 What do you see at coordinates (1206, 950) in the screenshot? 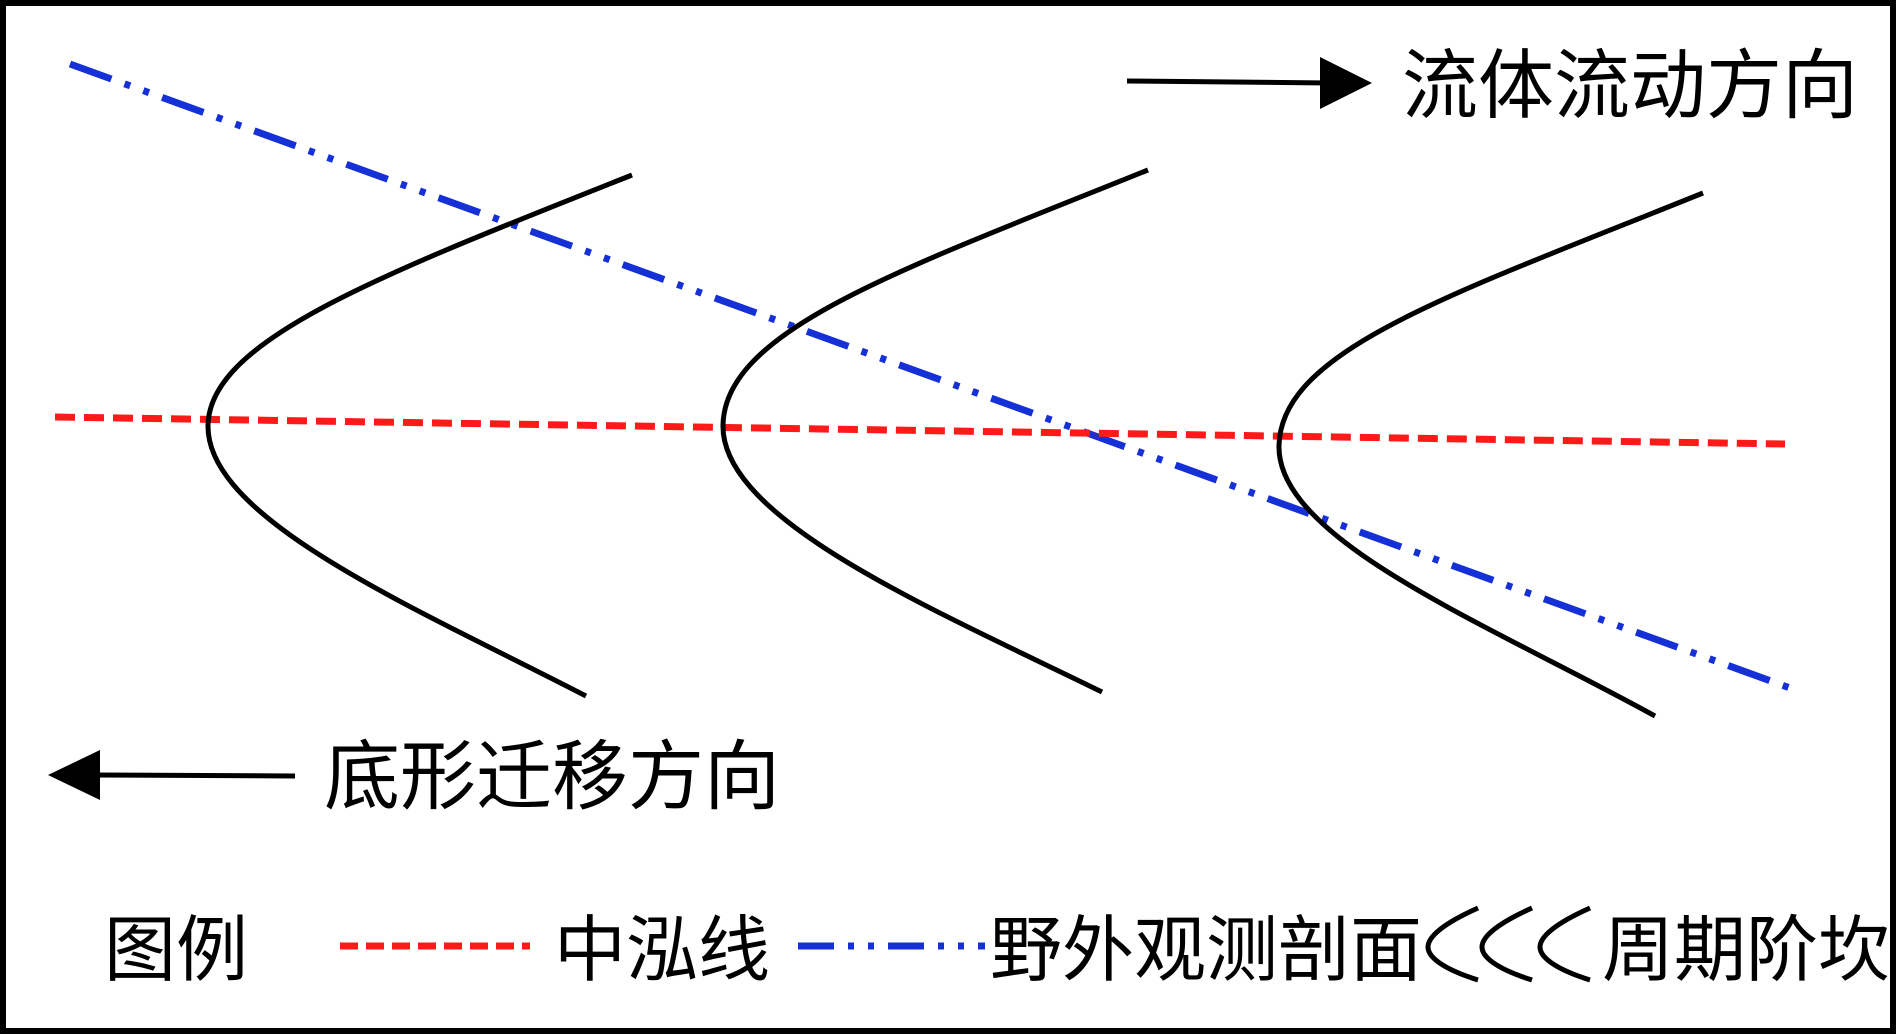
I see `legend-profile-label: 野外观测剖面` at bounding box center [1206, 950].